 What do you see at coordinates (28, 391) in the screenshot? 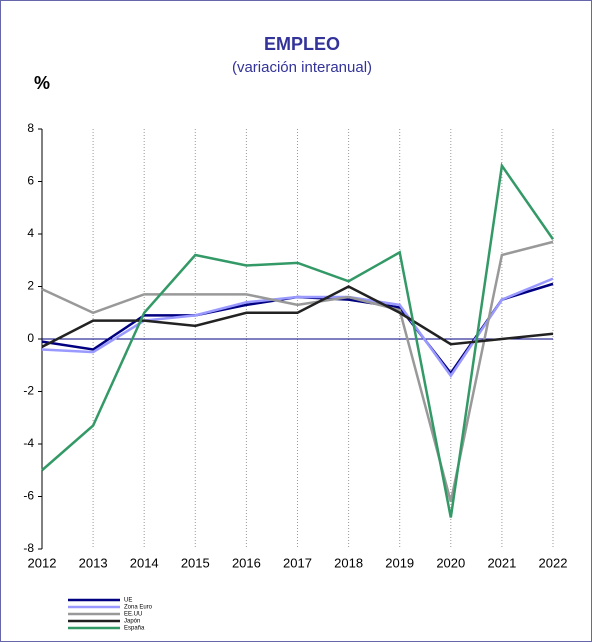
I see `y-tick-label: -2` at bounding box center [28, 391].